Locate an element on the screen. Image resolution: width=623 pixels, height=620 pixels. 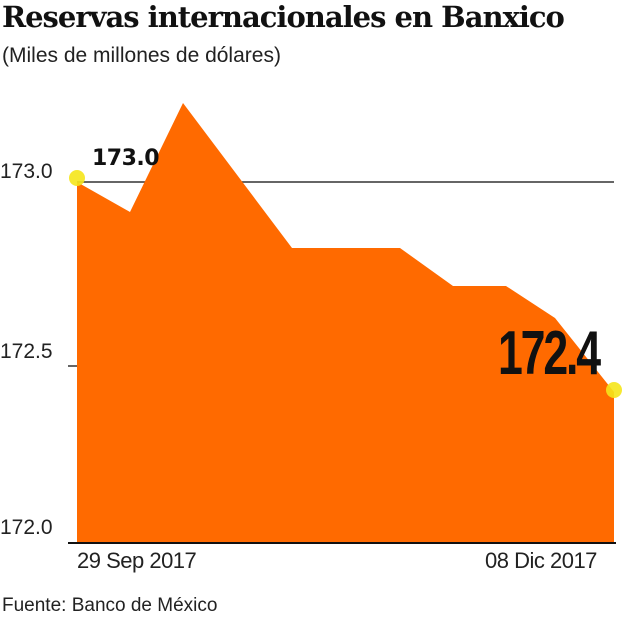
y-tick-172-5: 172.5 is located at coordinates (26, 351).